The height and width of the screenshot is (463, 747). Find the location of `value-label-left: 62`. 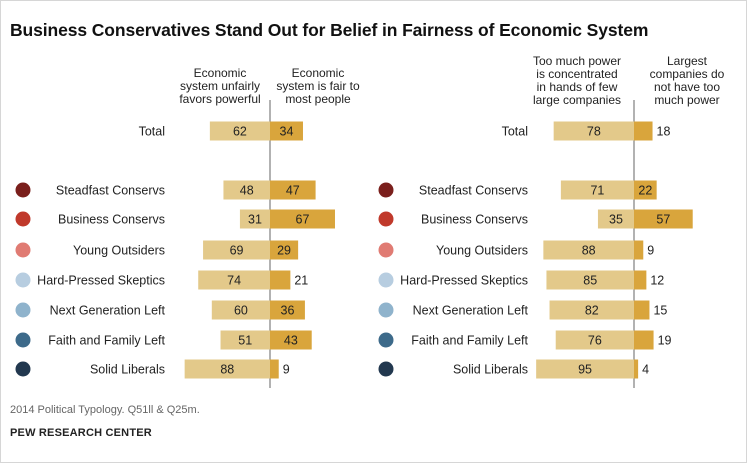

value-label-left: 62 is located at coordinates (240, 132).